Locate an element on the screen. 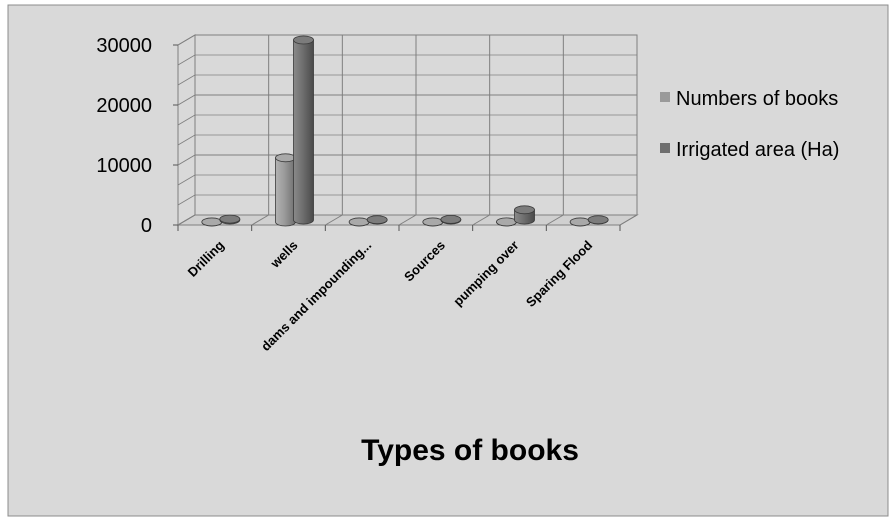 Image resolution: width=894 pixels, height=526 pixels. y-tick-label: 10000 is located at coordinates (124, 166).